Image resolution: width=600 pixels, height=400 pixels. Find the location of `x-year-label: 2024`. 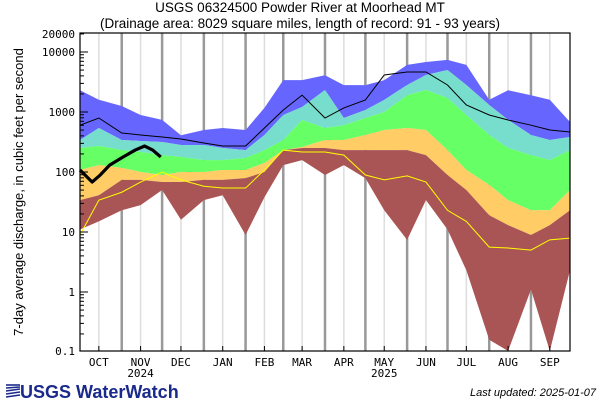

x-year-label: 2024 is located at coordinates (140, 373).